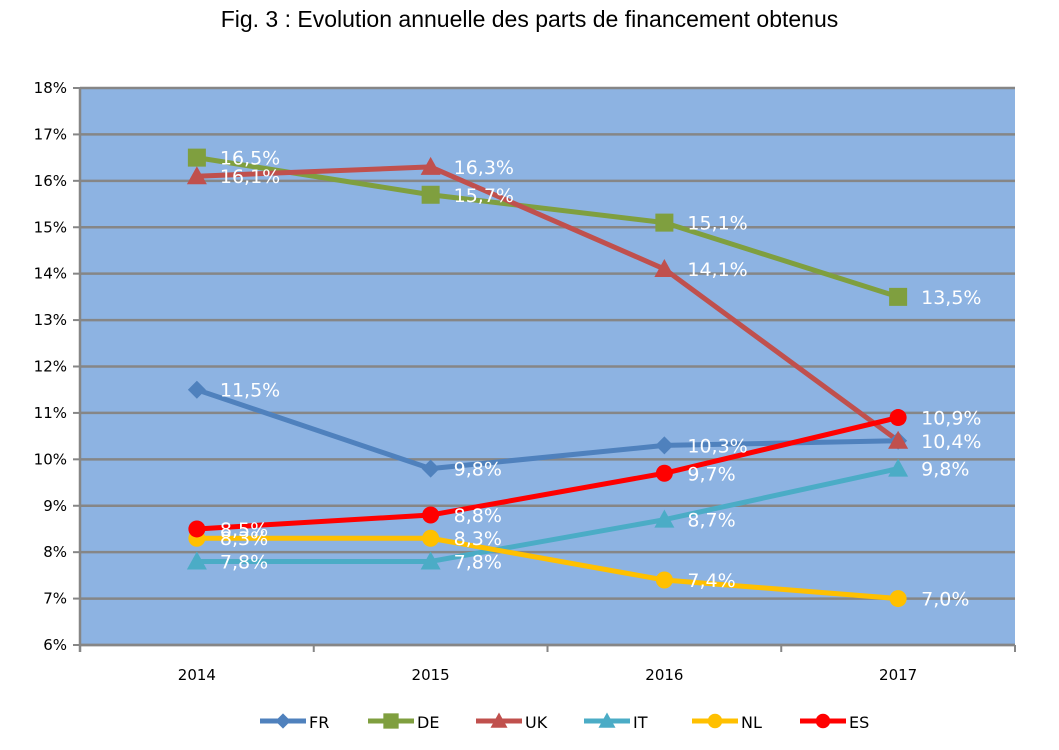 The height and width of the screenshot is (750, 1059). Describe the element at coordinates (607, 720) in the screenshot. I see `legend-marker-it` at that location.